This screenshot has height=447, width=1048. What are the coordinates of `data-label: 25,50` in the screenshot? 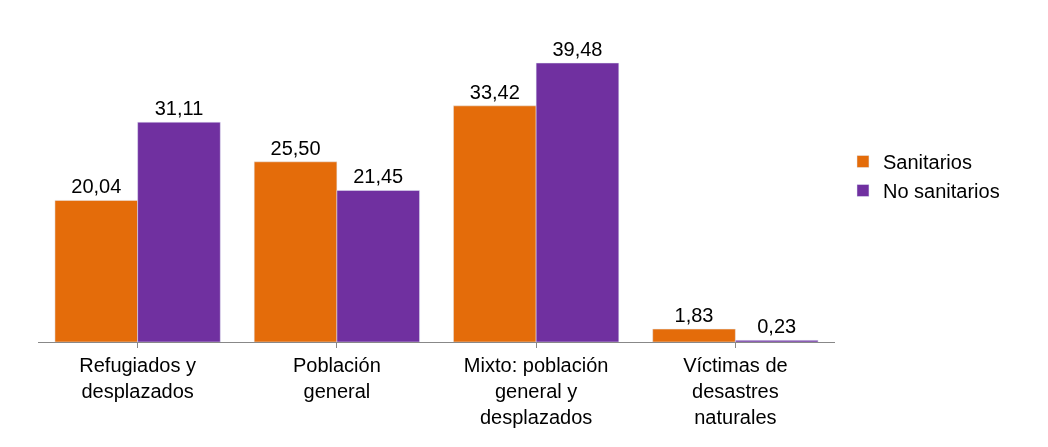 It's located at (295, 147).